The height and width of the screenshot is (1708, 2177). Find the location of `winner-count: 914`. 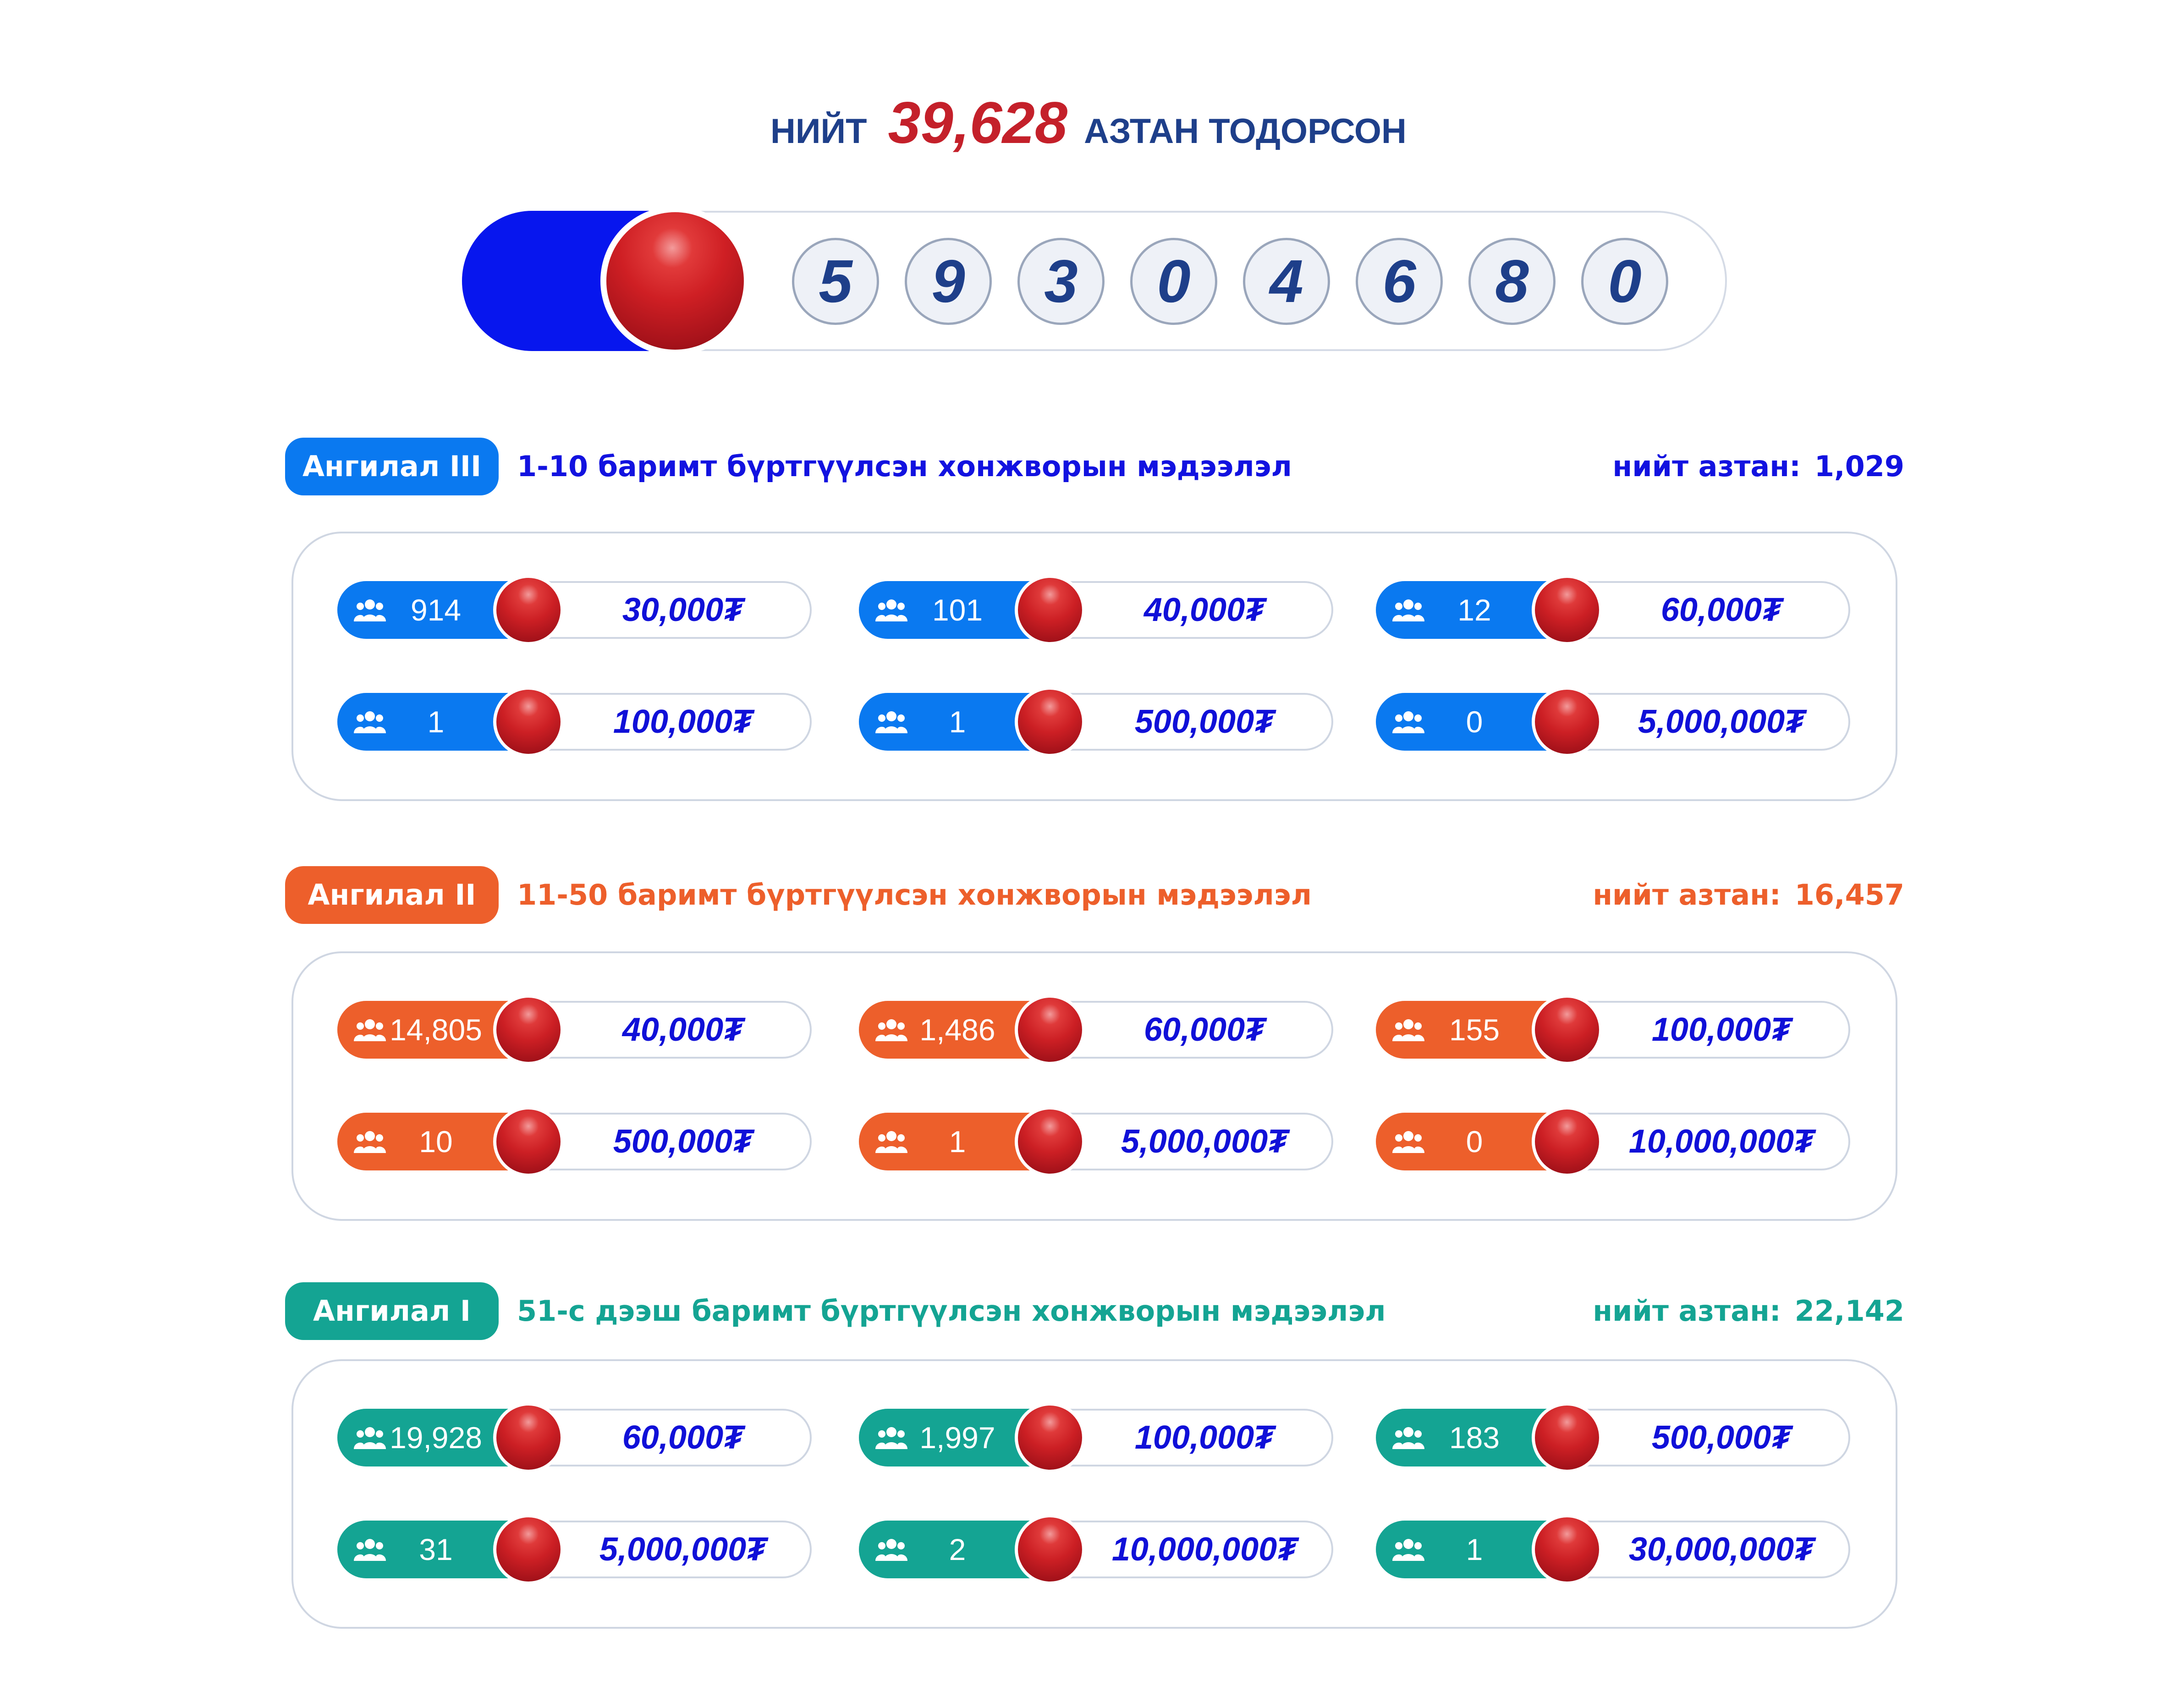

winner-count: 914 is located at coordinates (436, 610).